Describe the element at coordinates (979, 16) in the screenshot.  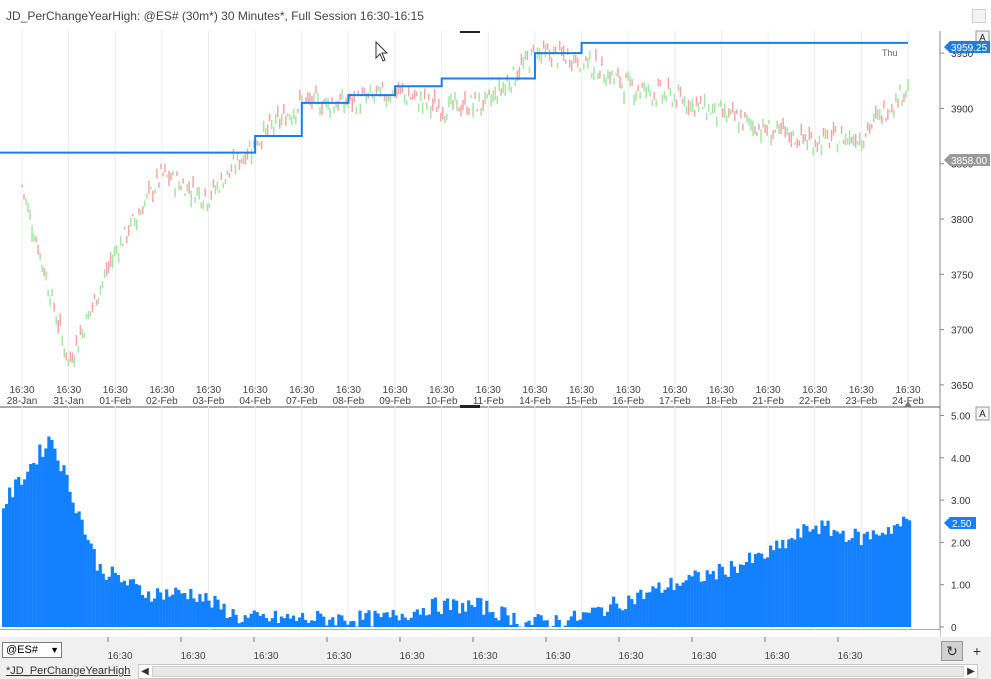
I see `window-control-button` at that location.